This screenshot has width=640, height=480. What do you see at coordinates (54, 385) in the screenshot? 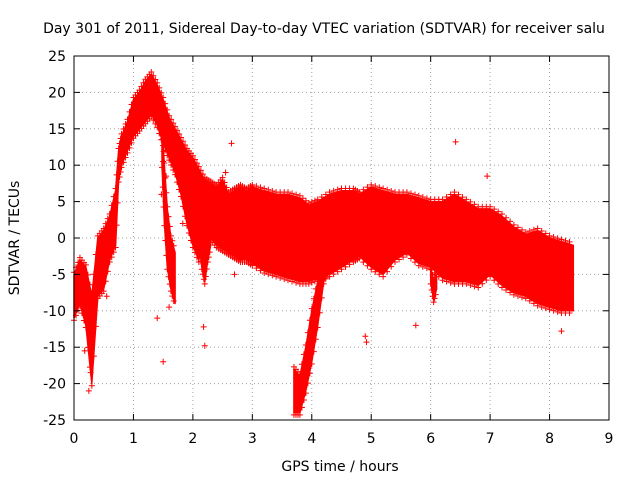
I see `y-tick-label: -20` at bounding box center [54, 385].